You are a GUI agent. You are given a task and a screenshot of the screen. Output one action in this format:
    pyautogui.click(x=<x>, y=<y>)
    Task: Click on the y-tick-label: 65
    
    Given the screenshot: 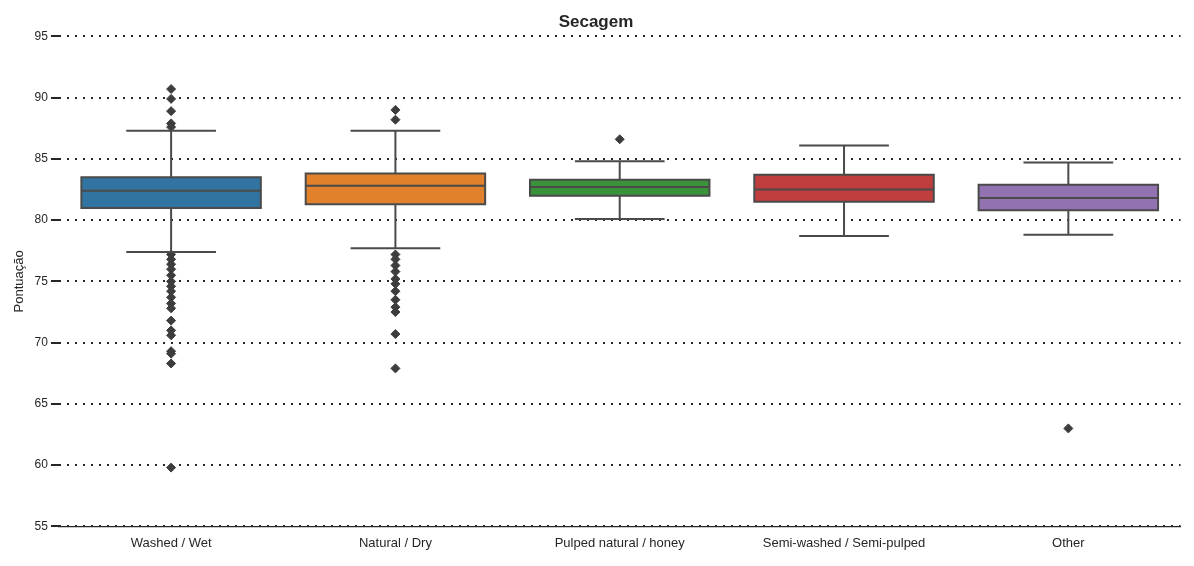 What is the action you would take?
    pyautogui.click(x=41, y=403)
    